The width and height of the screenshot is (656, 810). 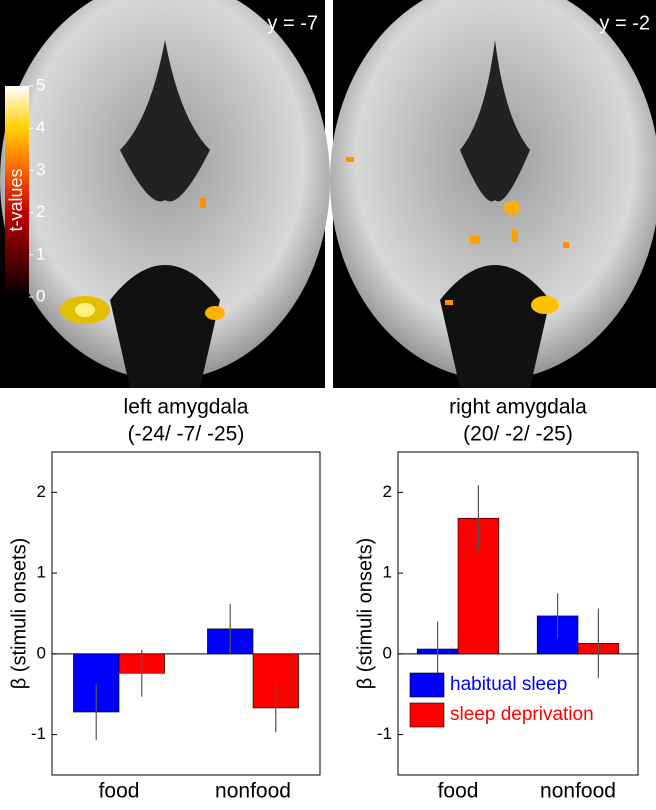 What do you see at coordinates (40, 169) in the screenshot?
I see `colorbar-tick-label: 3` at bounding box center [40, 169].